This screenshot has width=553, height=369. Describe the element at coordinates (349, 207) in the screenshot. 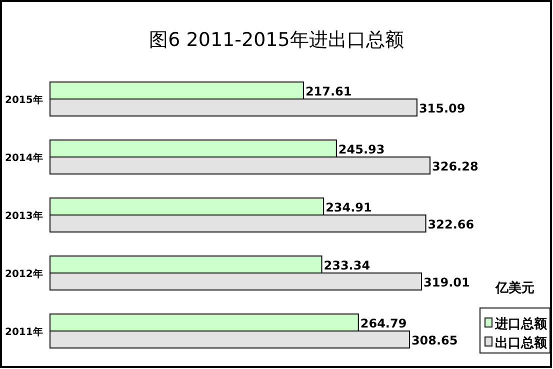

I see `data-label: 234.91` at that location.